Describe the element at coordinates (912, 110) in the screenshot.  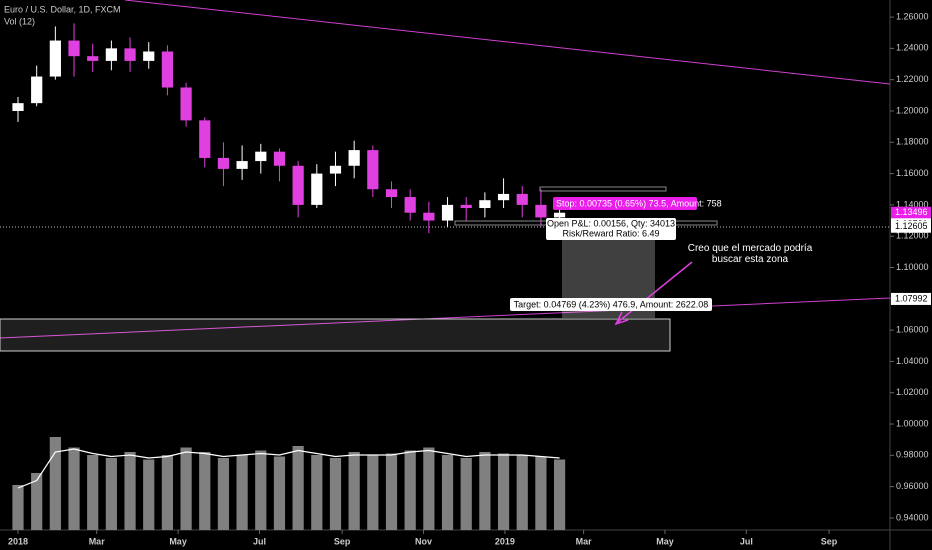
I see `y-tick-label: 1.20000` at that location.